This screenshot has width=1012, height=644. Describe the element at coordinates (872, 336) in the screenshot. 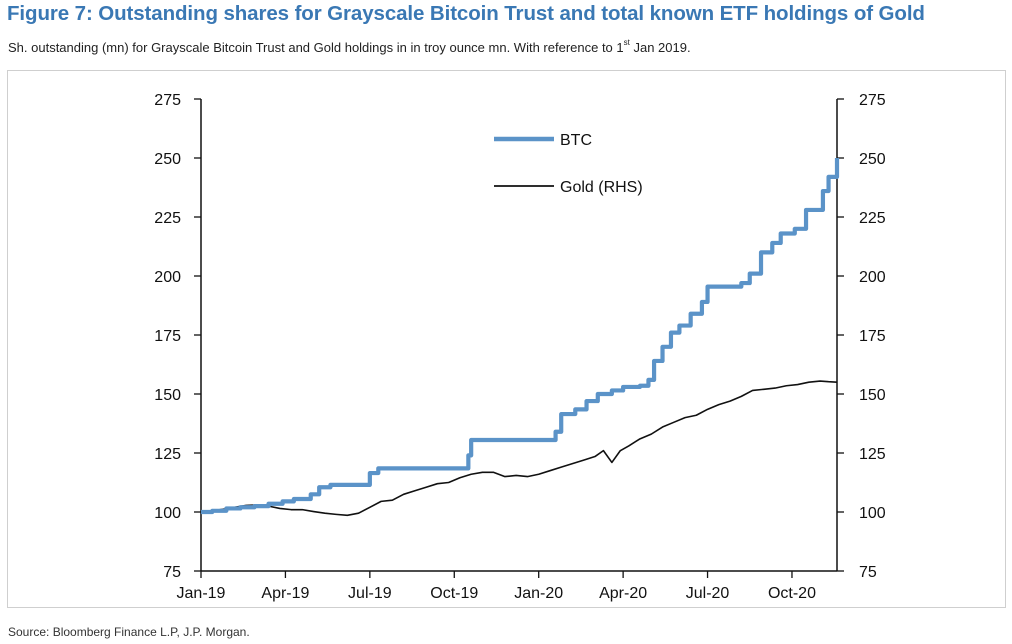

I see `right-y-tick-label: 175` at that location.